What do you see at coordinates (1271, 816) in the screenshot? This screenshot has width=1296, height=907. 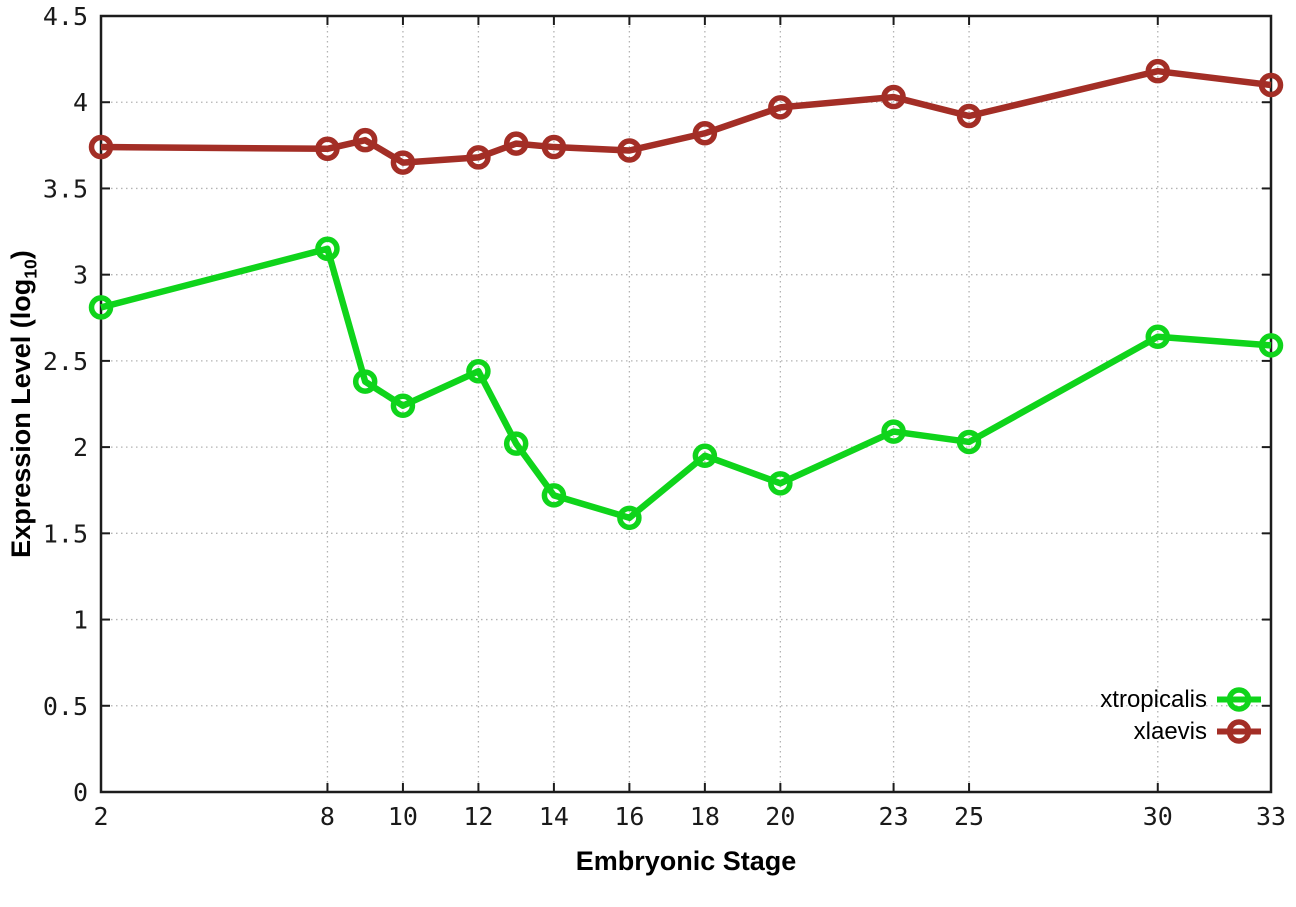 I see `x-tick-label: 33` at bounding box center [1271, 816].